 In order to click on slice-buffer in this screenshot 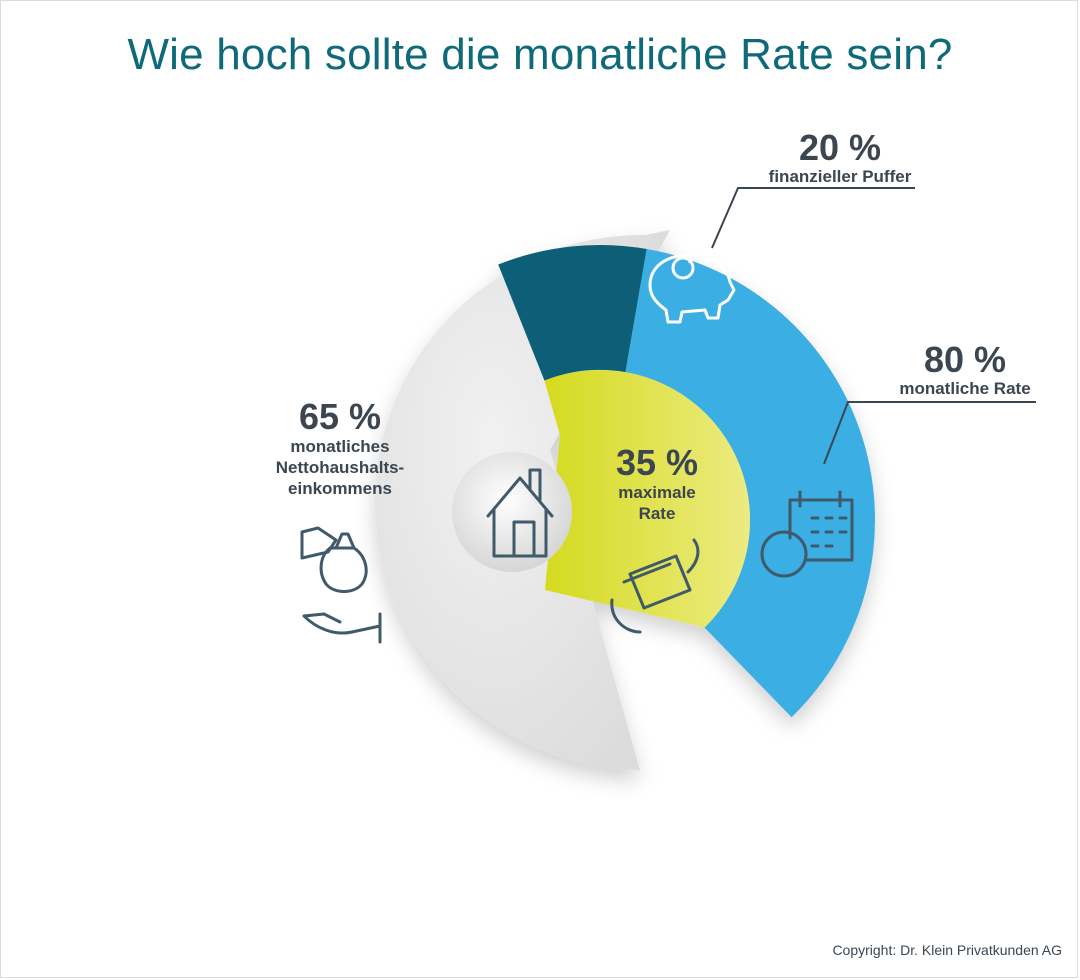, I will do `click(572, 313)`.